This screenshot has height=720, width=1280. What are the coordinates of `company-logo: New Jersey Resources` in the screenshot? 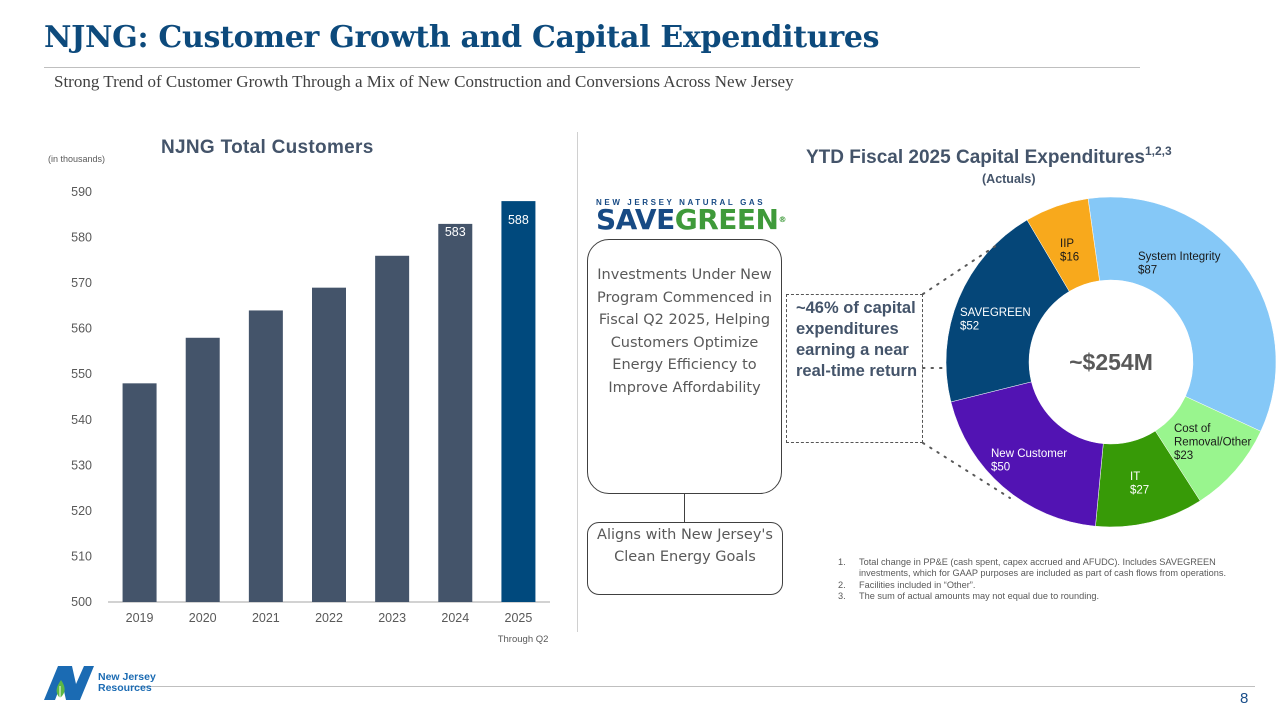 It's located at (100, 683).